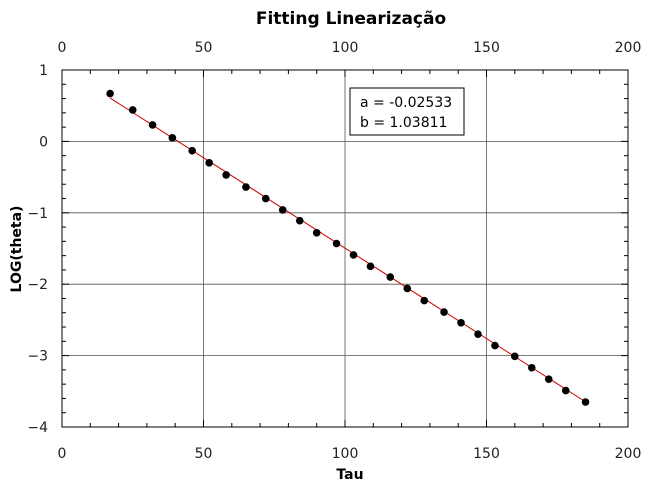  What do you see at coordinates (204, 48) in the screenshot?
I see `x-tick-label-top: 50` at bounding box center [204, 48].